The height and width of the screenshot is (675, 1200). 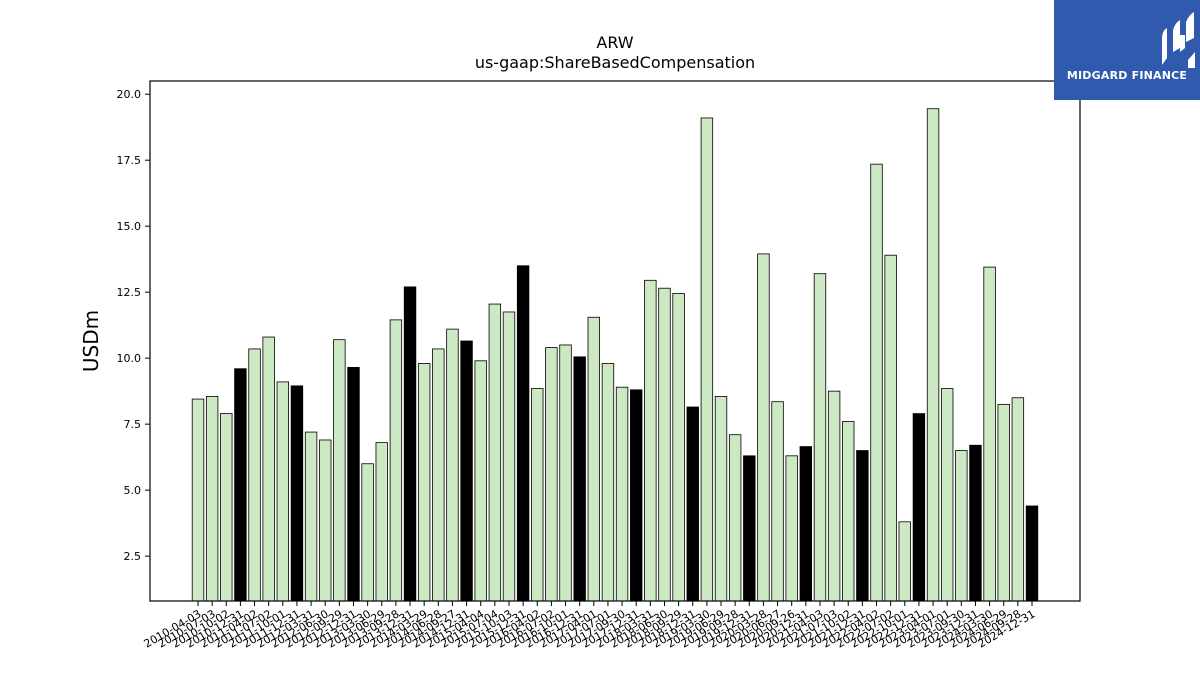 What do you see at coordinates (129, 94) in the screenshot?
I see `y-tick-label: 20.0` at bounding box center [129, 94].